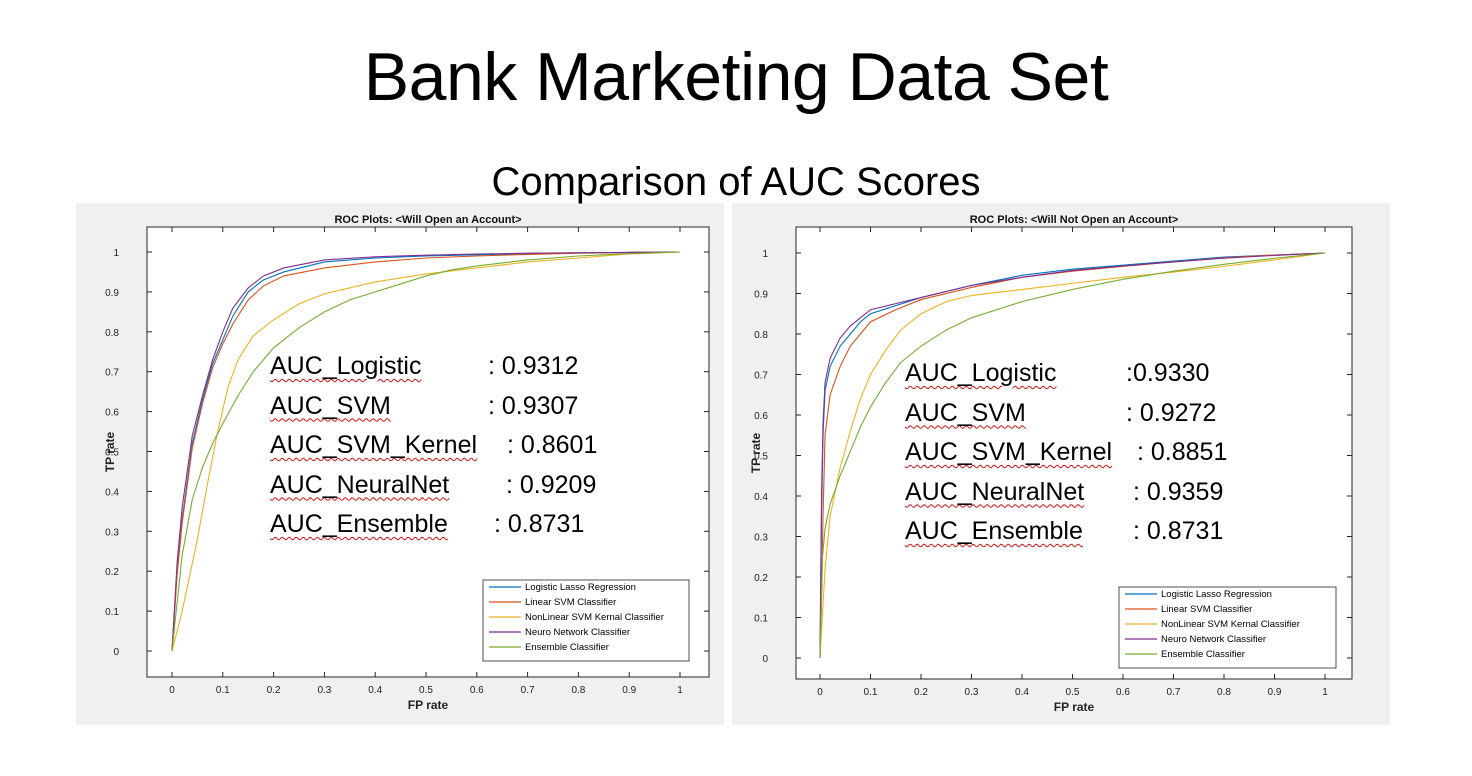  I want to click on auc-score-row: AUC_SVM : 0.9307, so click(424, 407).